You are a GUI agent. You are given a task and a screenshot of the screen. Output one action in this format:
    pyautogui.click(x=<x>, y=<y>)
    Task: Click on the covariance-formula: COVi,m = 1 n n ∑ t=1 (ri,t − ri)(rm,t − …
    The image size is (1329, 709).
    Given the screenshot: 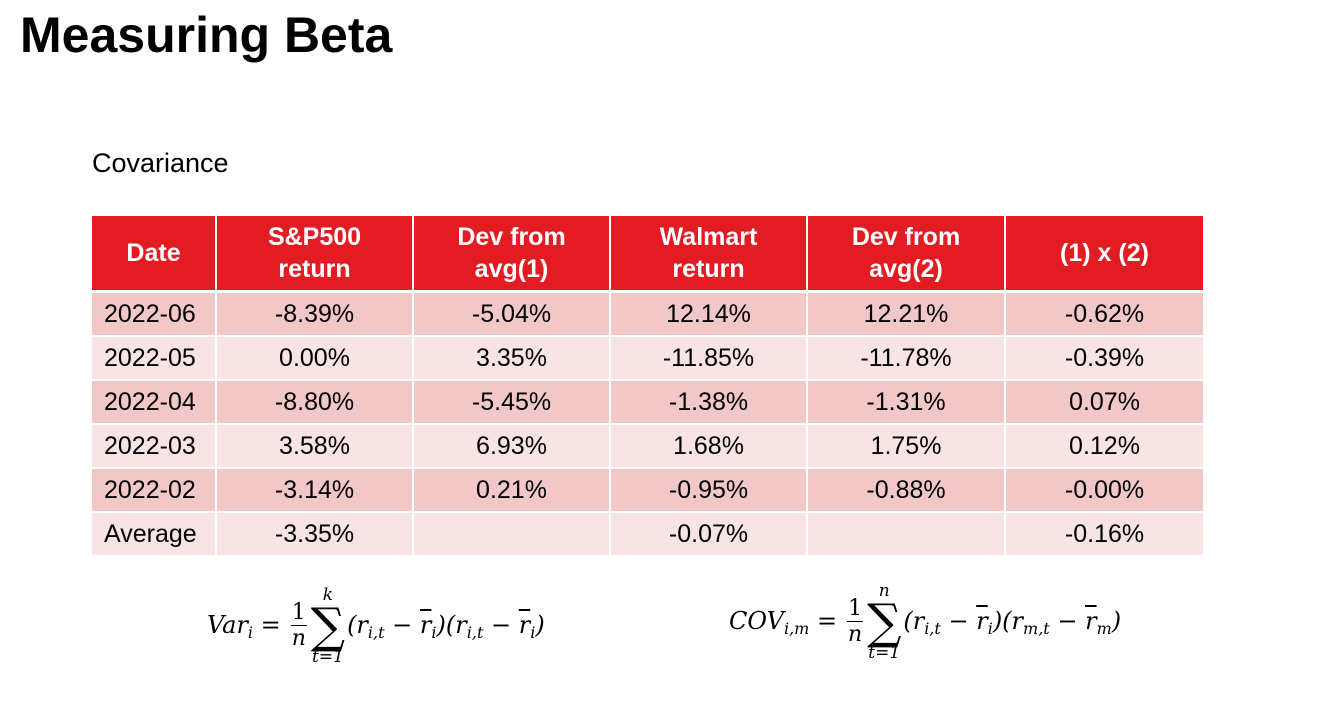 What is the action you would take?
    pyautogui.click(x=925, y=622)
    